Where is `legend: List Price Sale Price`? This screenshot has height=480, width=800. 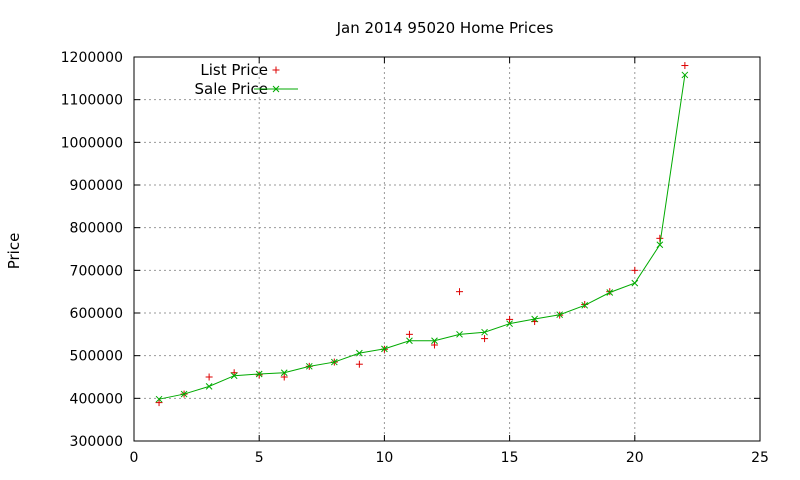
legend: List Price Sale Price is located at coordinates (246, 79).